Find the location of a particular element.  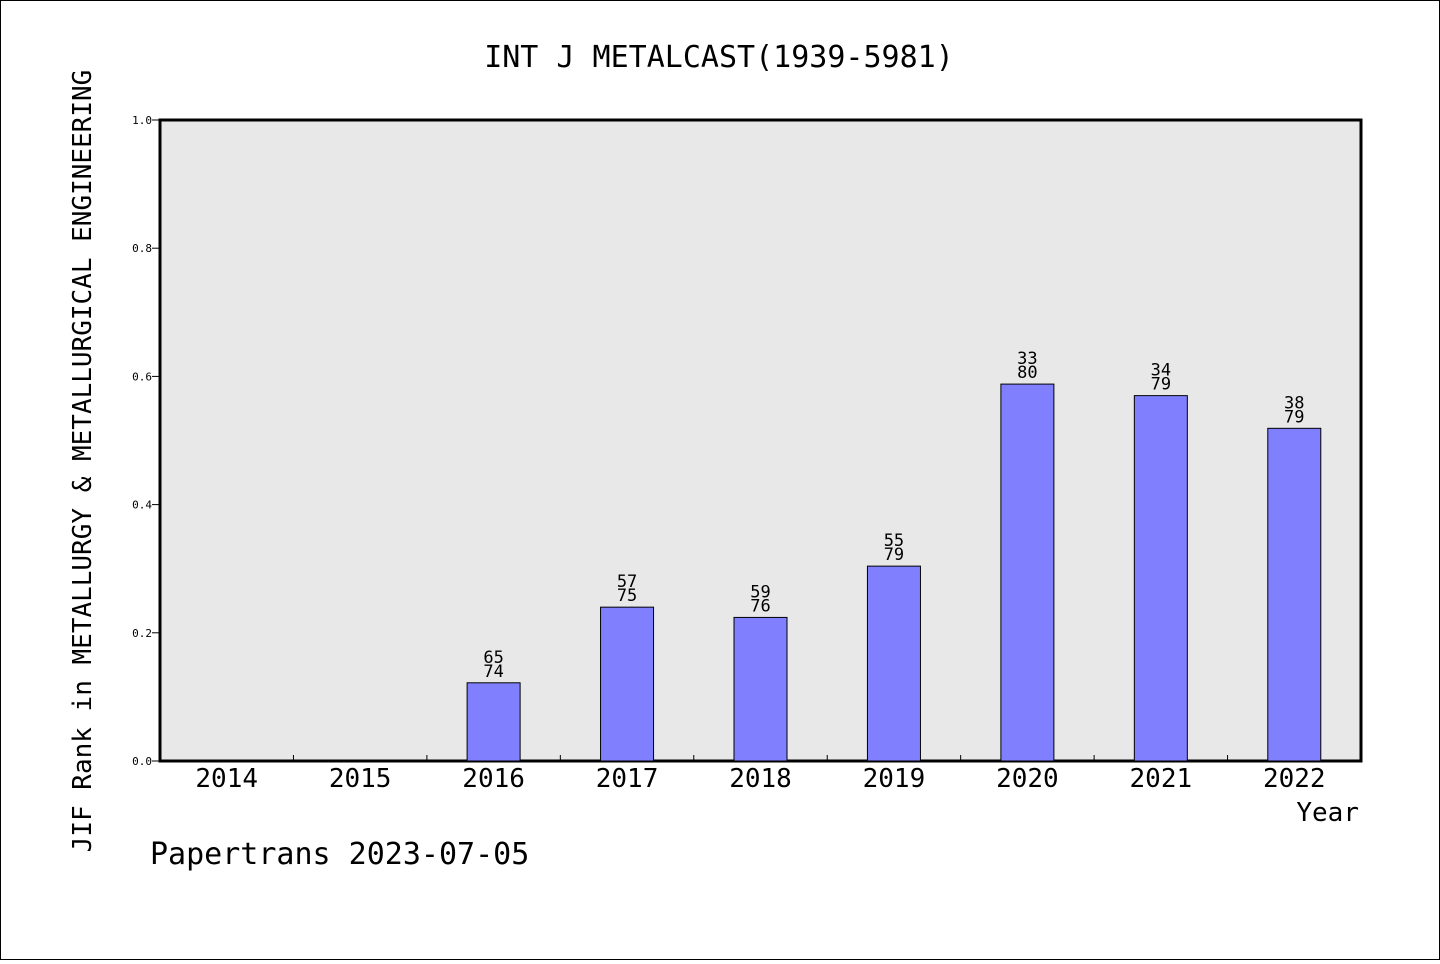

bar-rank-label: 38 is located at coordinates (1294, 403).